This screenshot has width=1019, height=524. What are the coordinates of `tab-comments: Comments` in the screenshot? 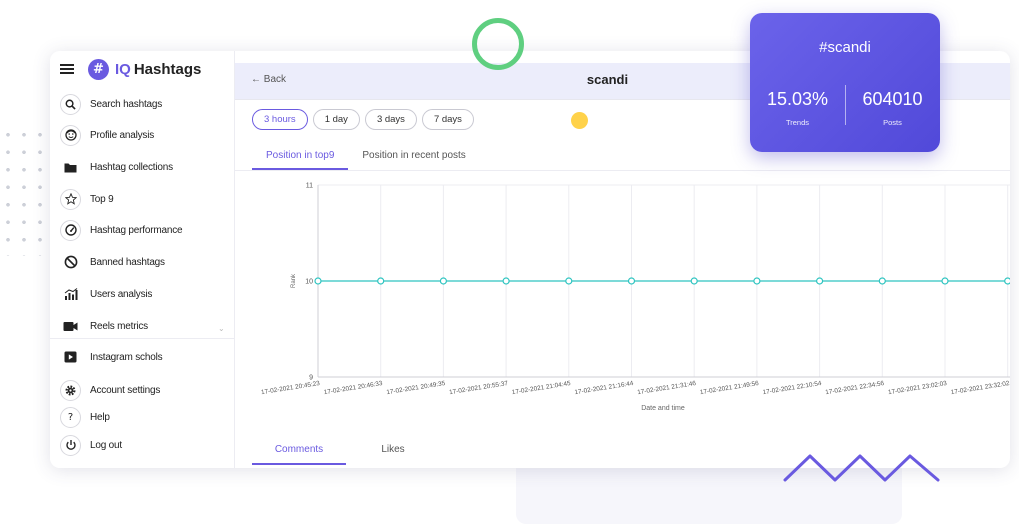 It's located at (299, 452).